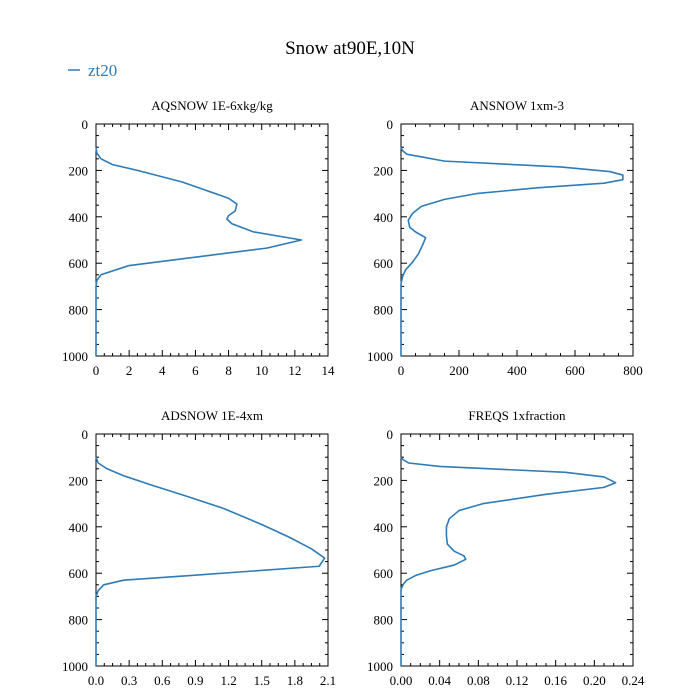  Describe the element at coordinates (96, 370) in the screenshot. I see `x-tick-label-aqsnow: 0` at that location.